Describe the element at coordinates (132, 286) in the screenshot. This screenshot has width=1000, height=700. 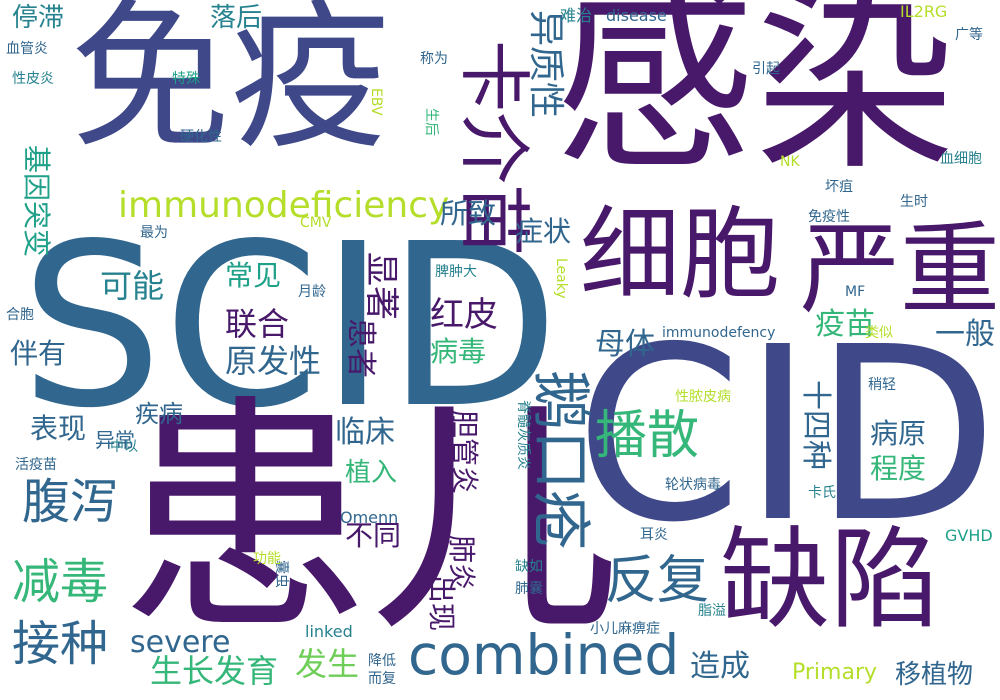
I see `word: 可能` at that location.